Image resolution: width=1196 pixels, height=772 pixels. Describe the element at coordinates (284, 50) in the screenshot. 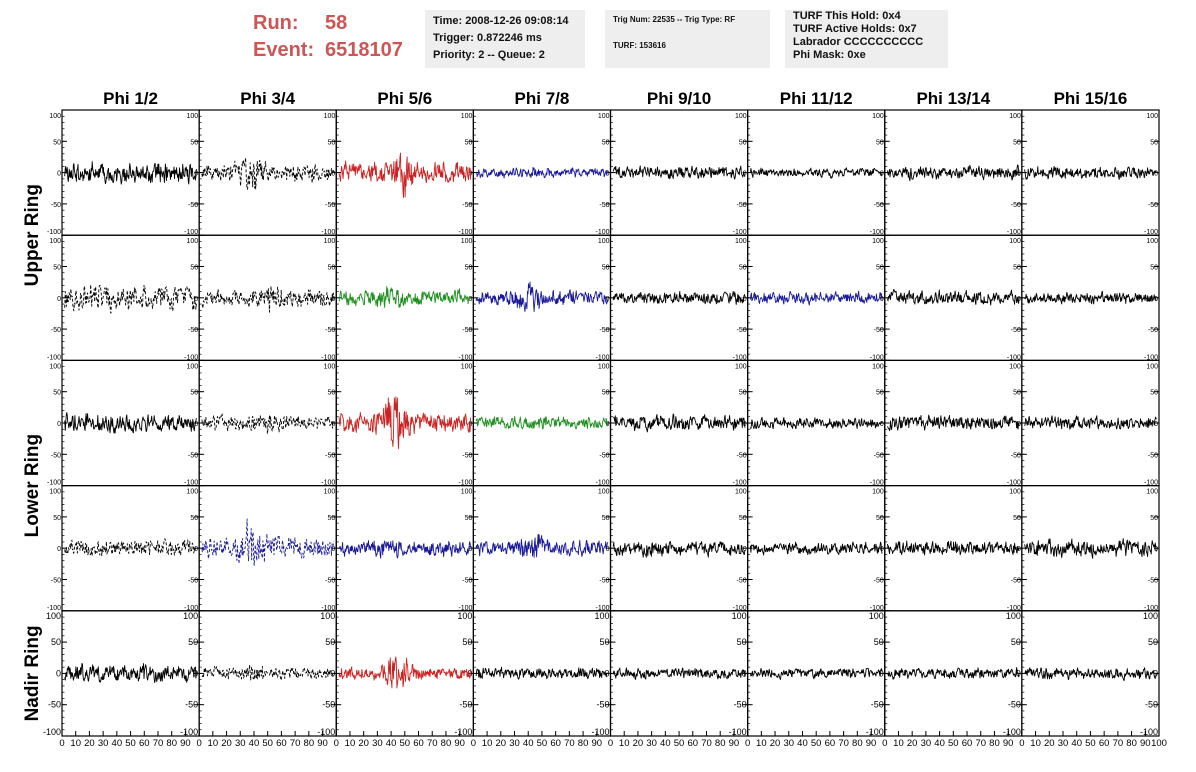

I see `event-label: Event:` at that location.